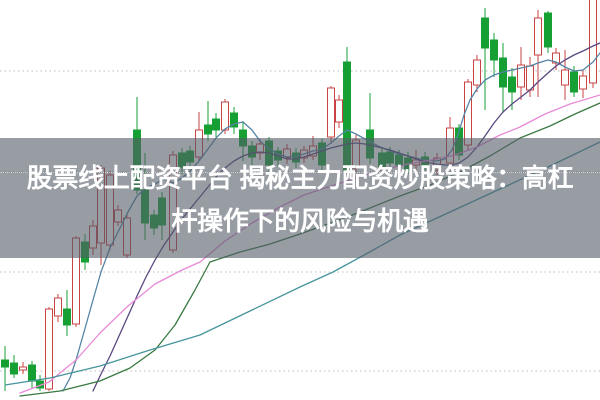 Image resolution: width=600 pixels, height=400 pixels. What do you see at coordinates (300, 178) in the screenshot?
I see `headline-line-1: 股票线上配资平台 揭秘主力配资炒股策略：高杠` at bounding box center [300, 178].